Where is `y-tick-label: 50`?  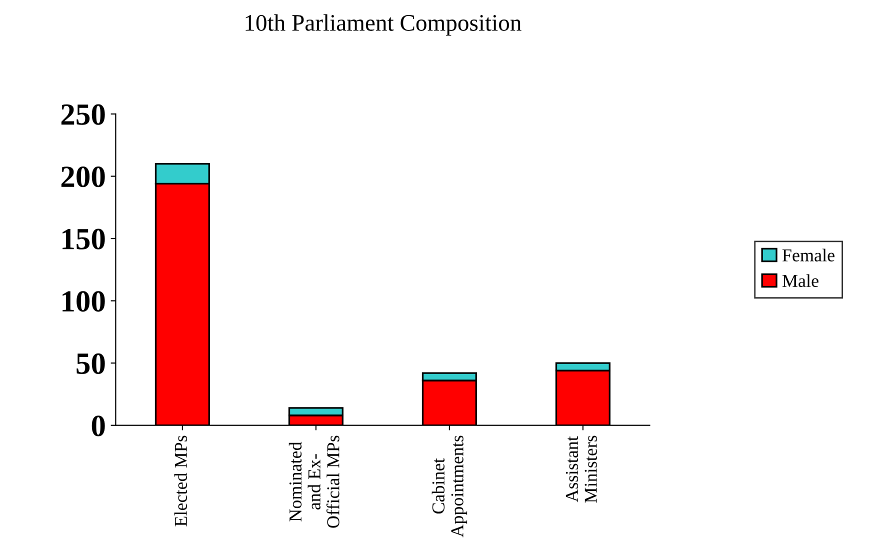 y-tick-label: 50 is located at coordinates (90, 363).